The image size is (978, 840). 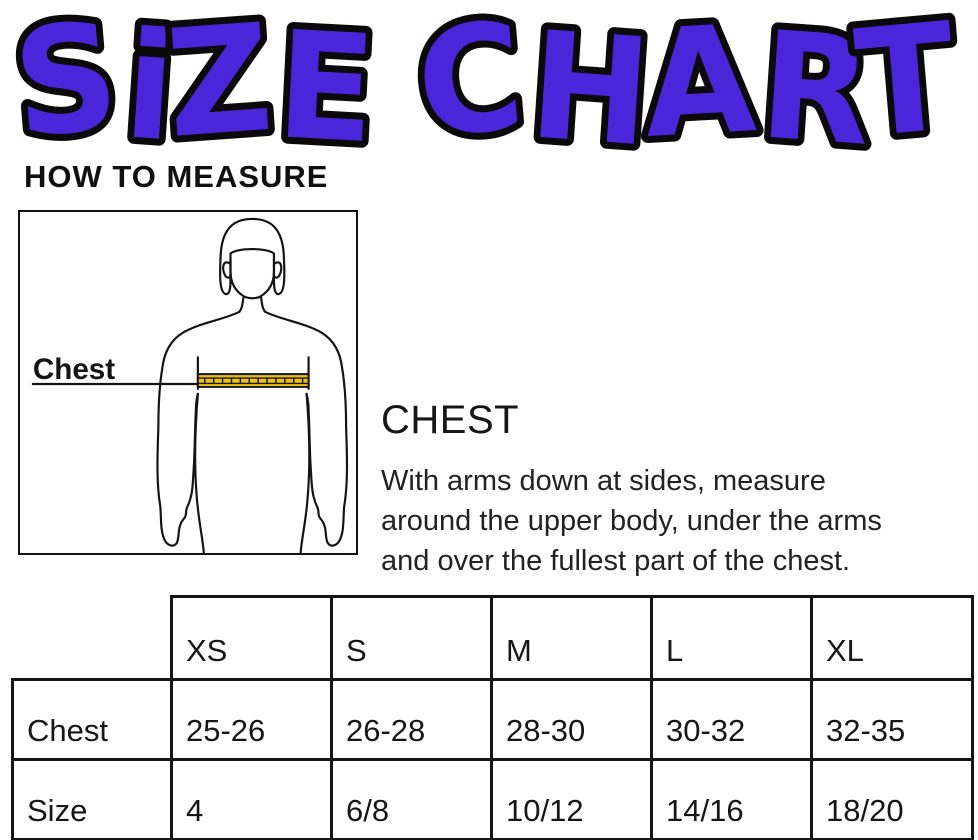 I want to click on figure-hair, so click(x=252, y=256).